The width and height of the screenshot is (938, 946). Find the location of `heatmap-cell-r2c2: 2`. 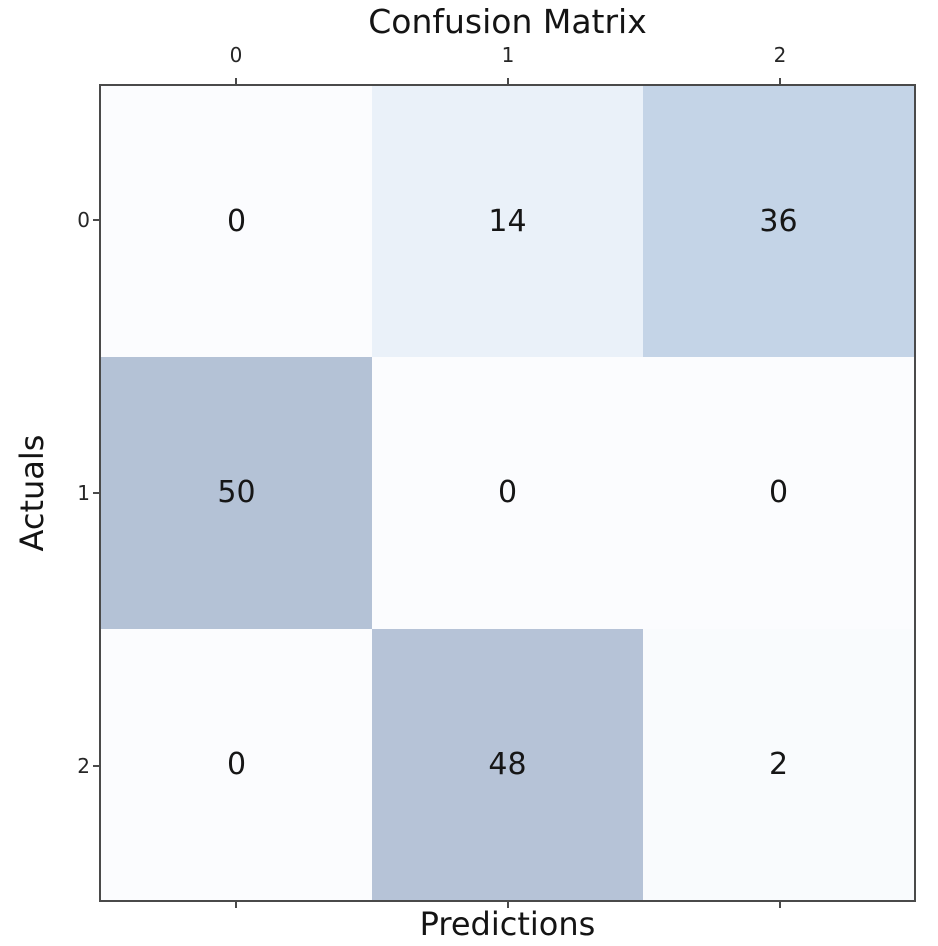

heatmap-cell-r2c2: 2 is located at coordinates (778, 764).